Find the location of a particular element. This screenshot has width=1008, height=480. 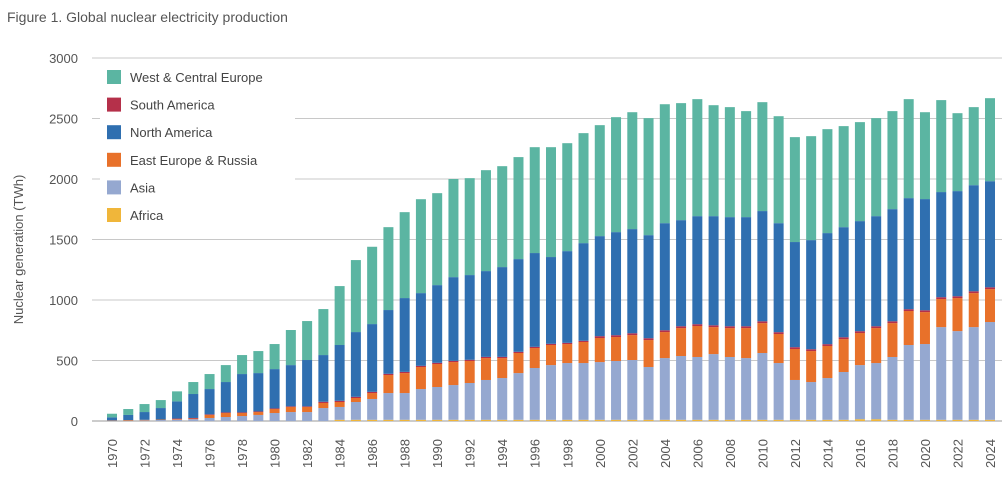

bar-segment-west-central-europe-2012 is located at coordinates (794, 190).